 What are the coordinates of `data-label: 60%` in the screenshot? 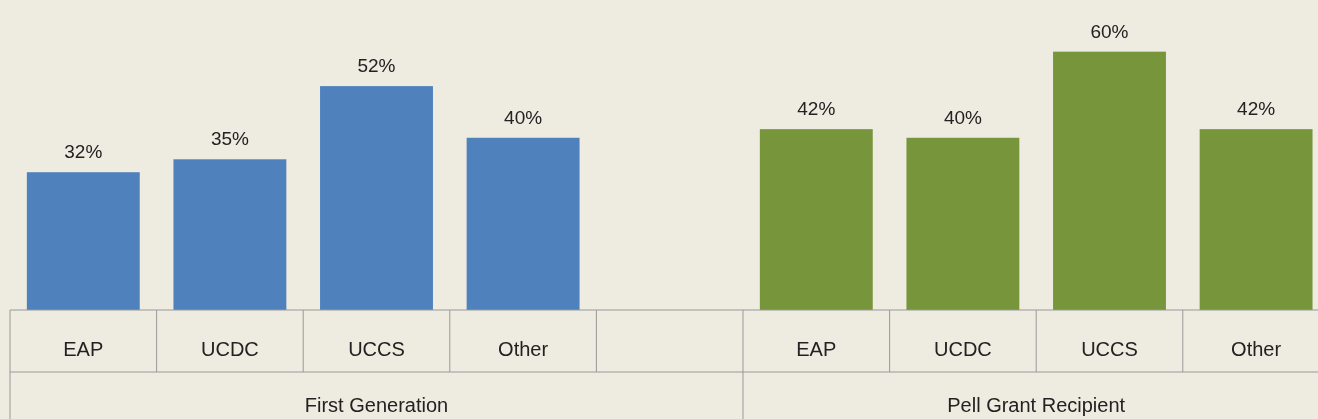 It's located at (1109, 31).